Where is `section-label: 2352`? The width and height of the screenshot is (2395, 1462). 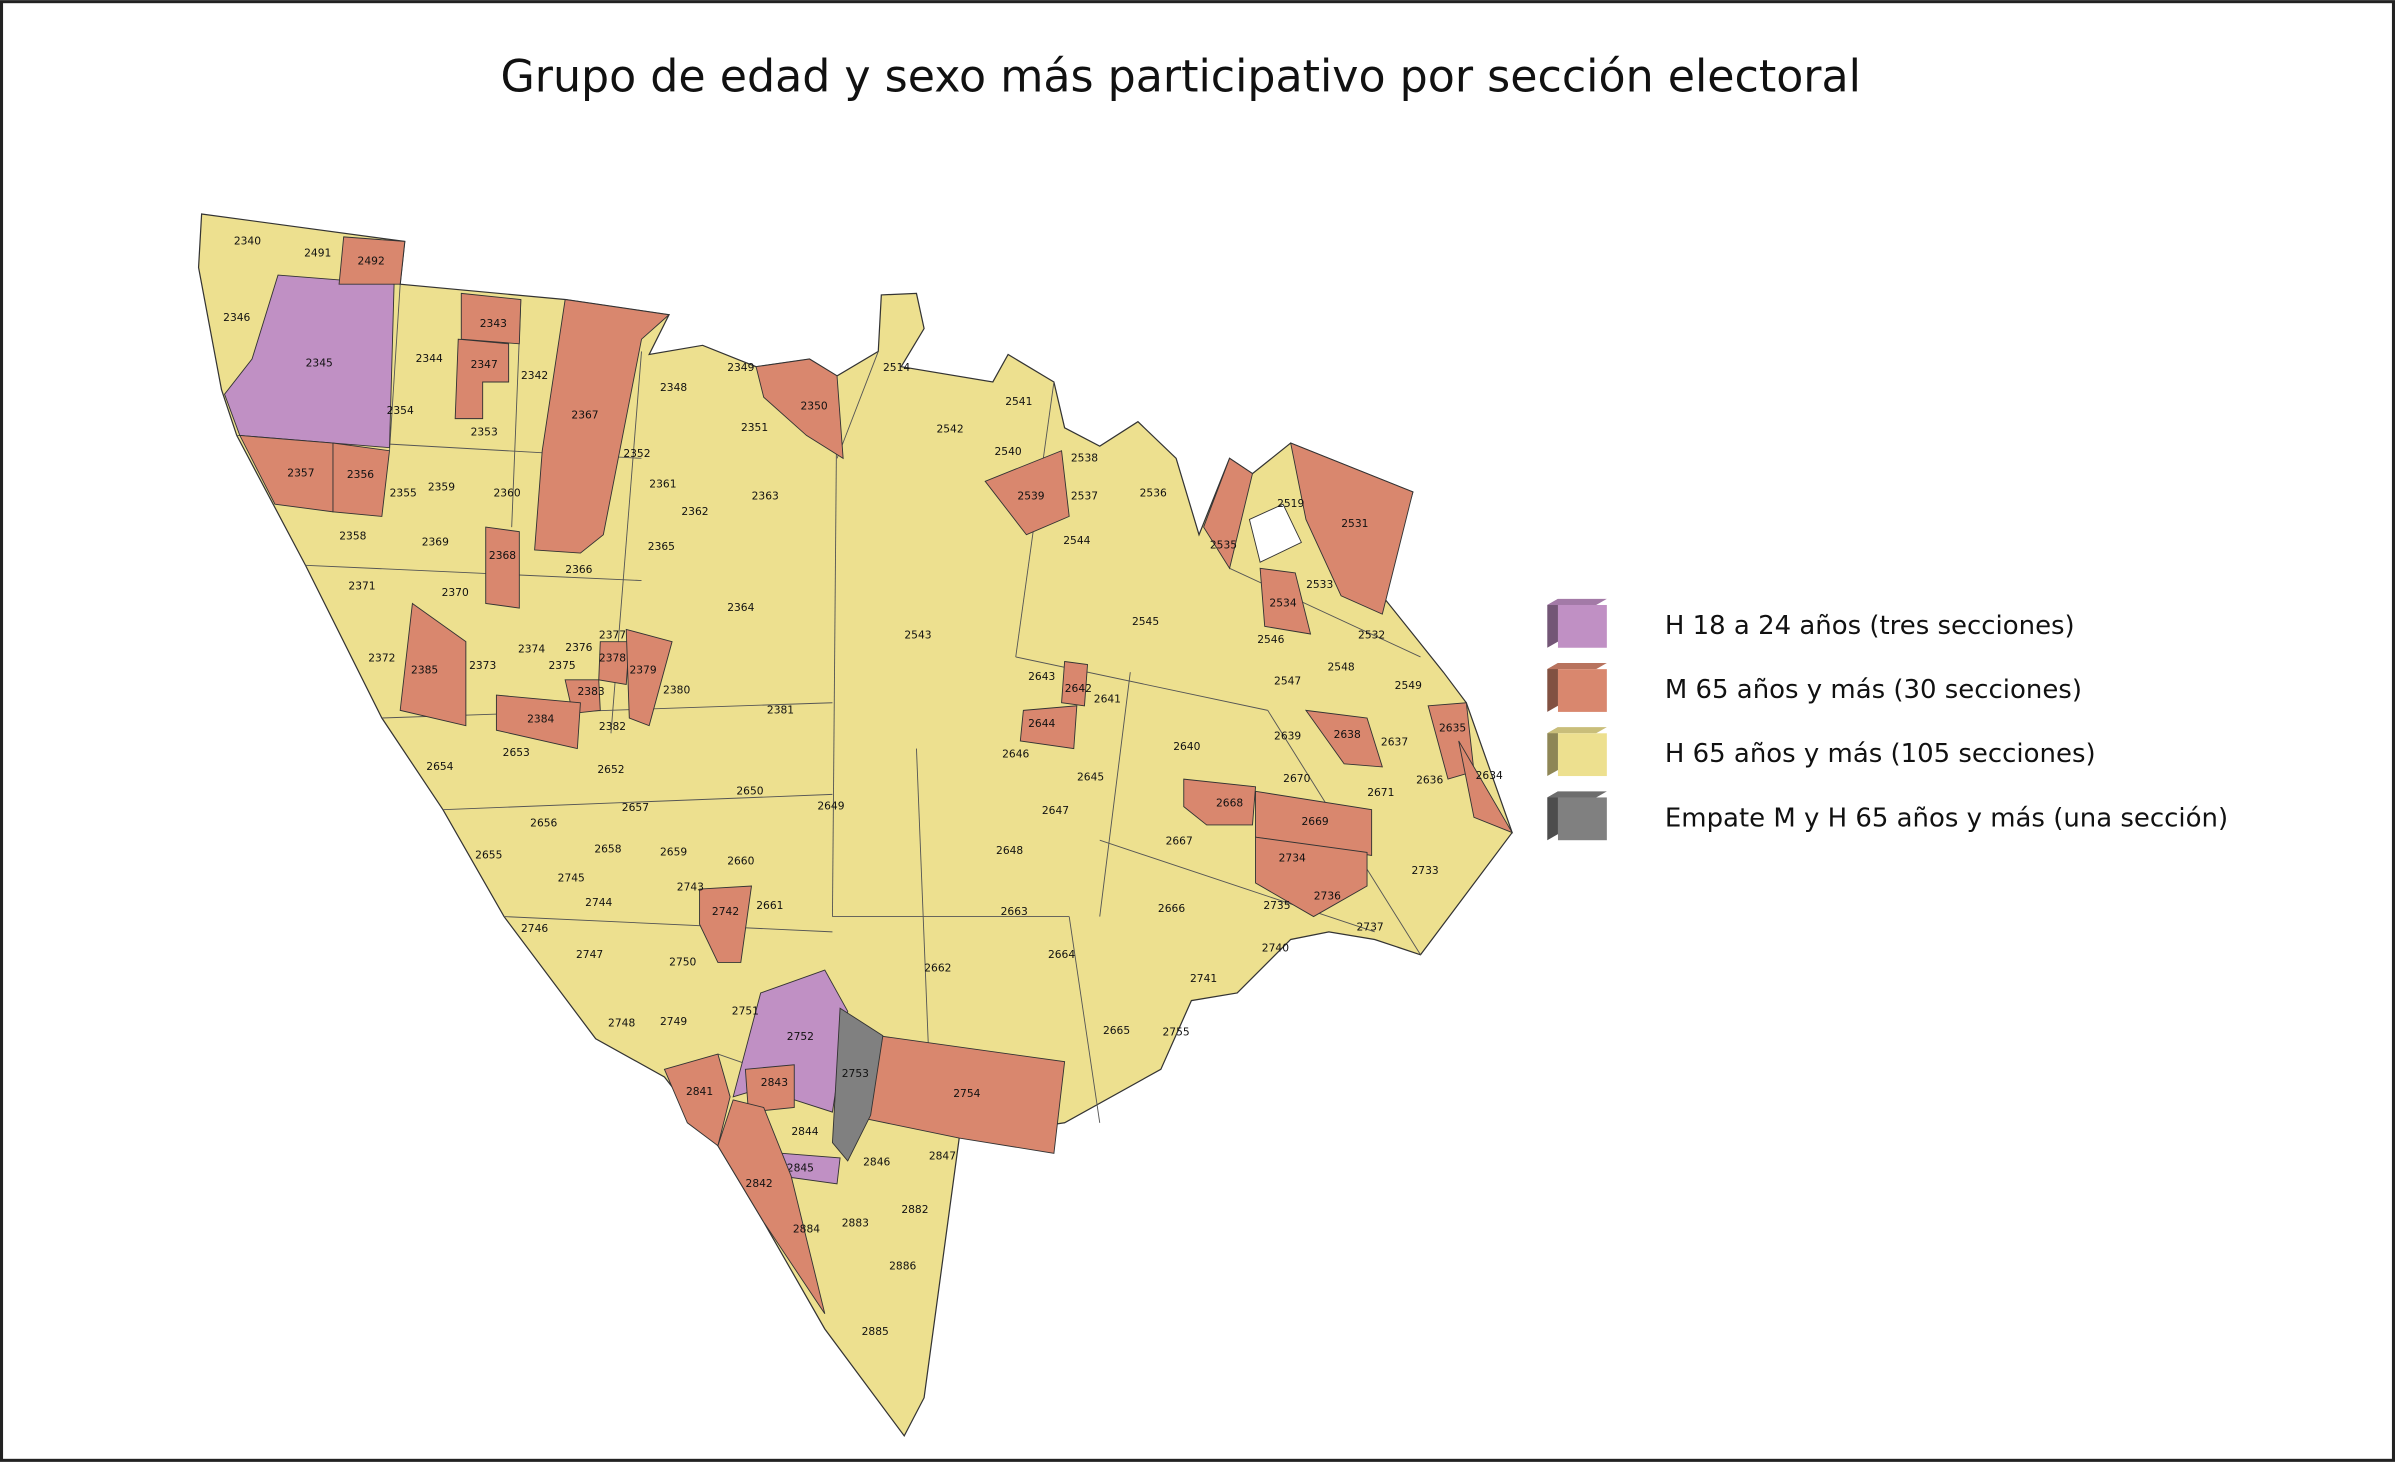
section-label: 2352 is located at coordinates (636, 453).